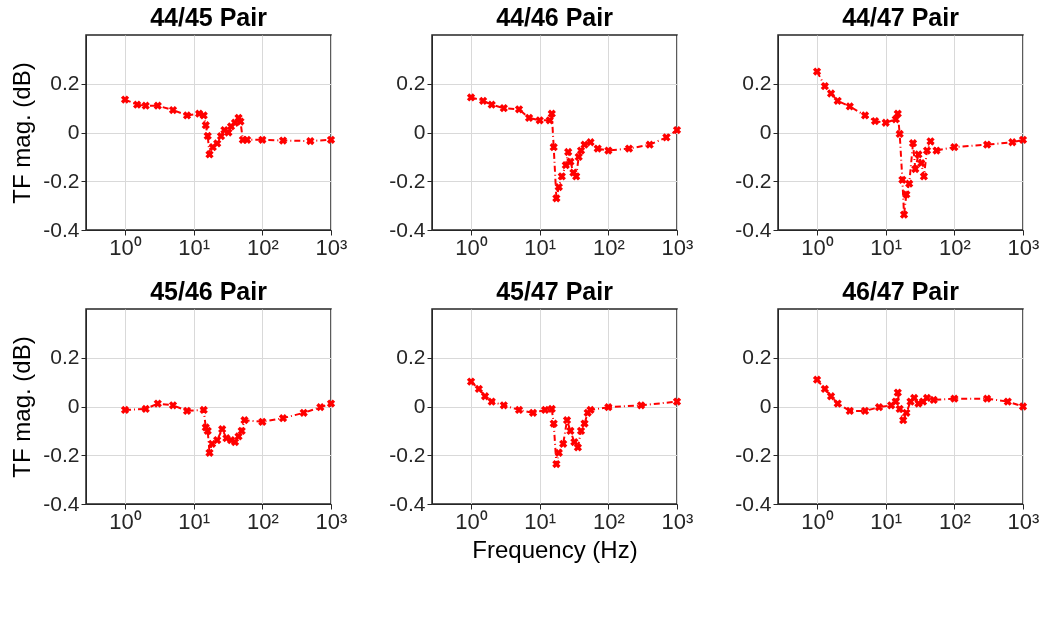 The height and width of the screenshot is (621, 1063). What do you see at coordinates (555, 549) in the screenshot?
I see `x-axis-title: Frequency (Hz)` at bounding box center [555, 549].